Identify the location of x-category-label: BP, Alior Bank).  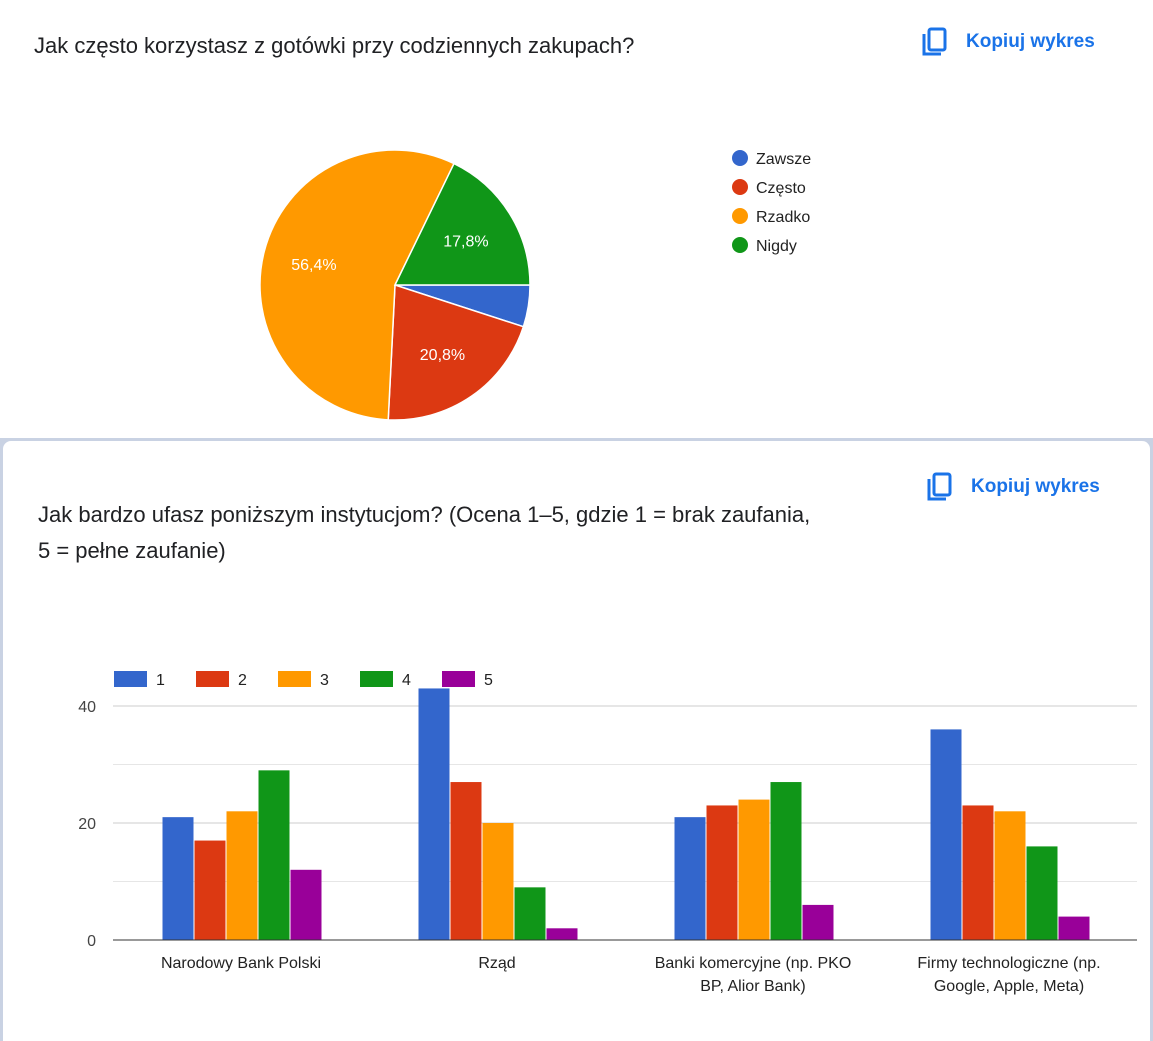
(753, 986).